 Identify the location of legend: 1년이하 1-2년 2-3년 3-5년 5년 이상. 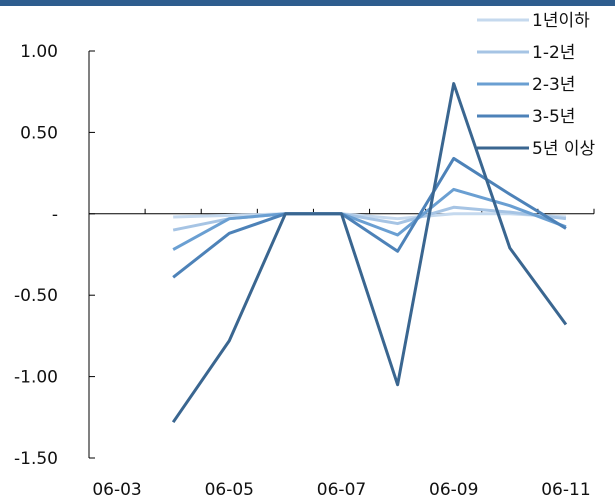
(536, 85).